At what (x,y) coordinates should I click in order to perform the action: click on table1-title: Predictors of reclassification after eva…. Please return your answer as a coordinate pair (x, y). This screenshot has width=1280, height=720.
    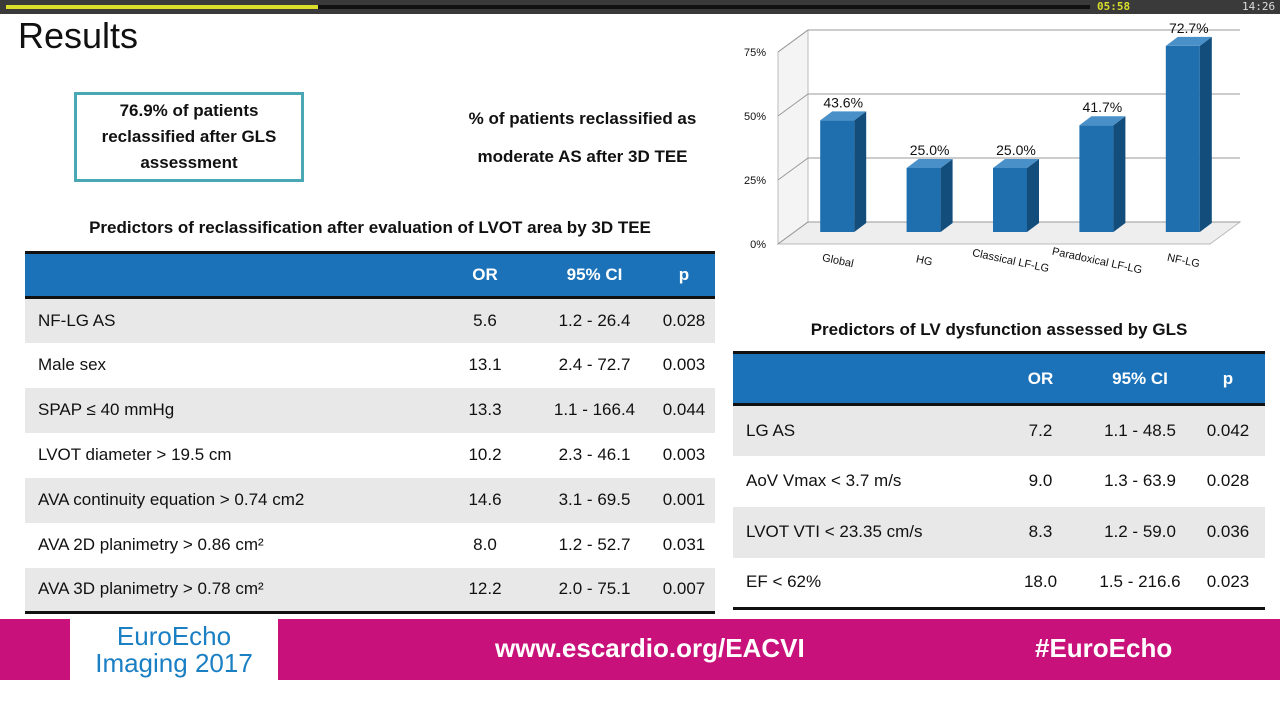
    Looking at the image, I should click on (370, 227).